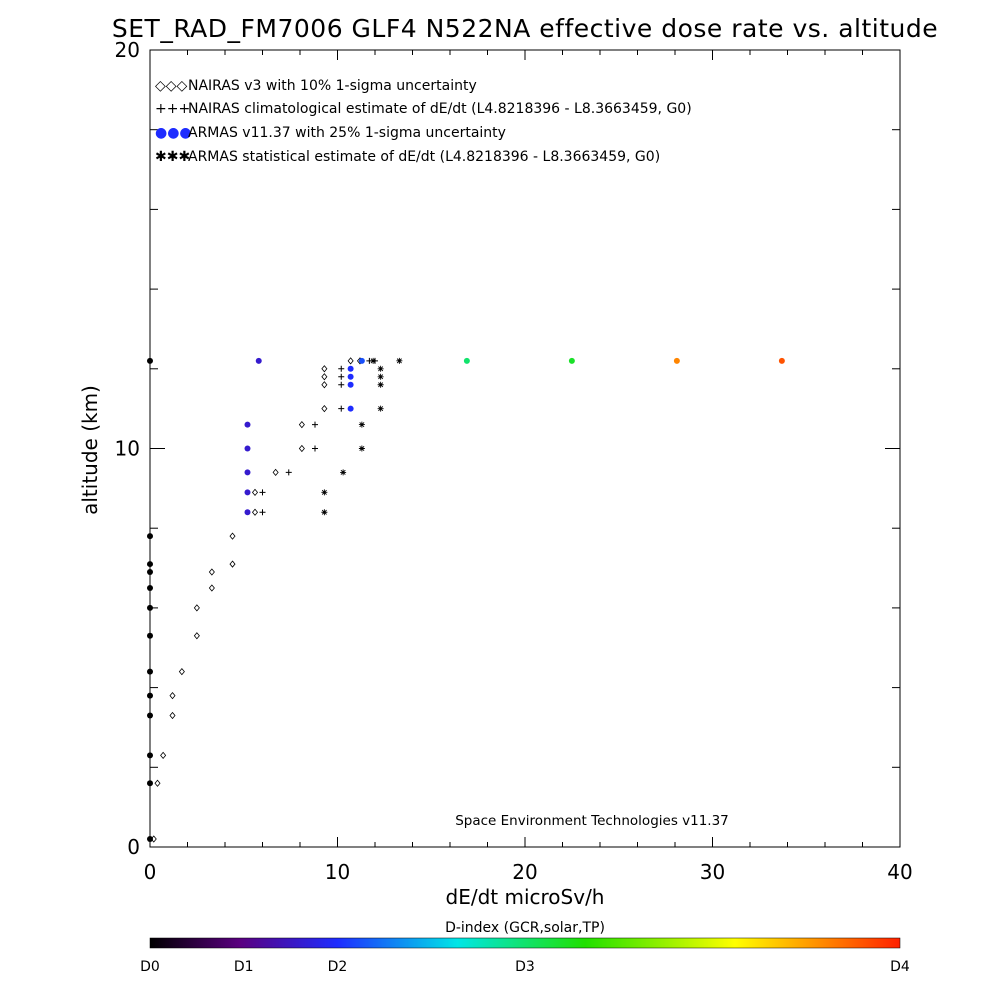 This screenshot has height=1000, width=1000. What do you see at coordinates (127, 449) in the screenshot?
I see `y-tick-label: 10` at bounding box center [127, 449].